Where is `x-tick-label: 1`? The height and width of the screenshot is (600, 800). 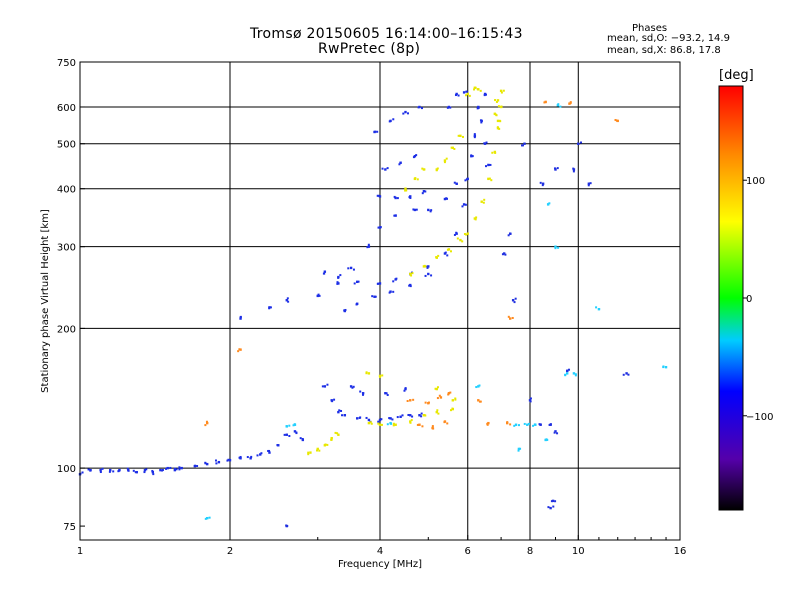 x-tick-label: 1 is located at coordinates (80, 551).